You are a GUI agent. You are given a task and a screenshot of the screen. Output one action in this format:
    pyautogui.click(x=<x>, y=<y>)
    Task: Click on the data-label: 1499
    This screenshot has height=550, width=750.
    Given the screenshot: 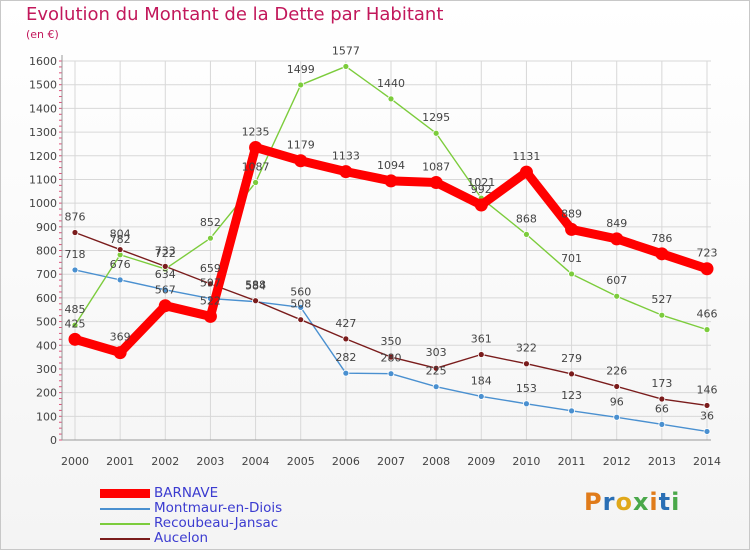 What is the action you would take?
    pyautogui.click(x=301, y=69)
    